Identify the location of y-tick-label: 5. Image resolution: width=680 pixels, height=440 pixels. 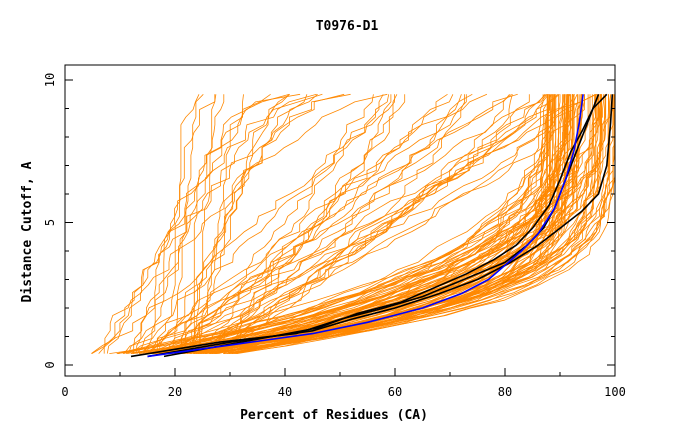
(50, 222).